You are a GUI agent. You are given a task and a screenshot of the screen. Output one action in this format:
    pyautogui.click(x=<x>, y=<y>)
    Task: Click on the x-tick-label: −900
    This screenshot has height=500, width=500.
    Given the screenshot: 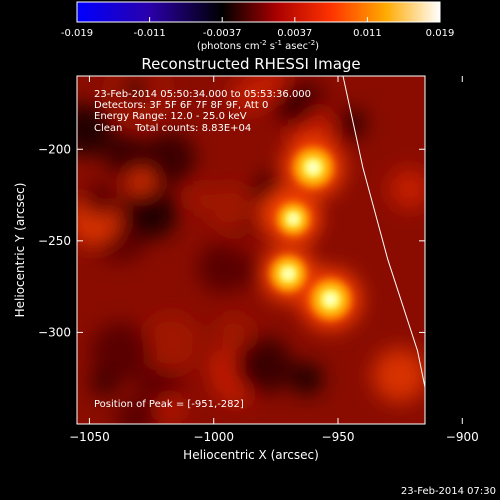 What is the action you would take?
    pyautogui.click(x=462, y=437)
    